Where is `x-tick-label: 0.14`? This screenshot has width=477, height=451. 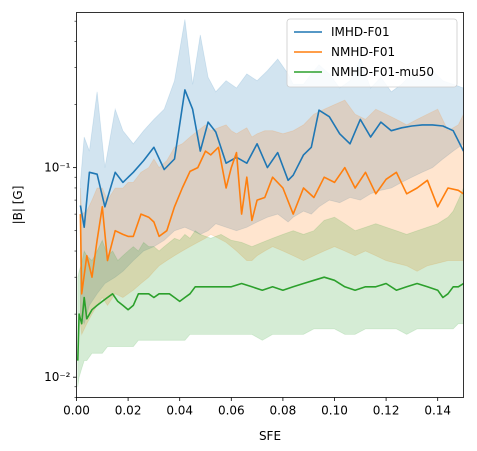 x-tick-label: 0.14 is located at coordinates (437, 411).